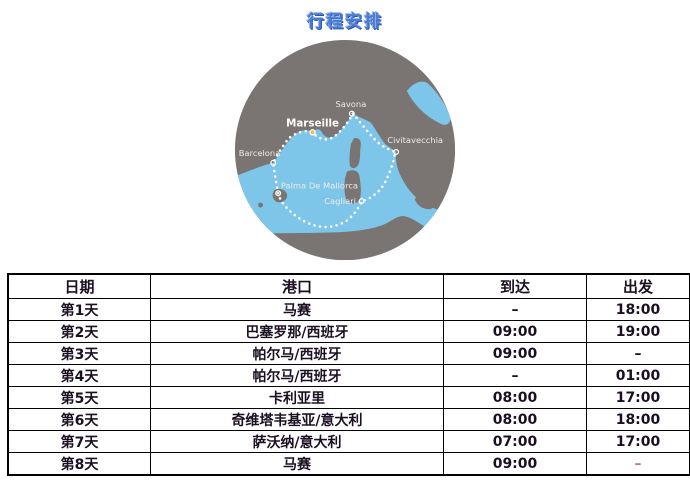  What do you see at coordinates (334, 170) in the screenshot?
I see `cruise-route-path` at bounding box center [334, 170].